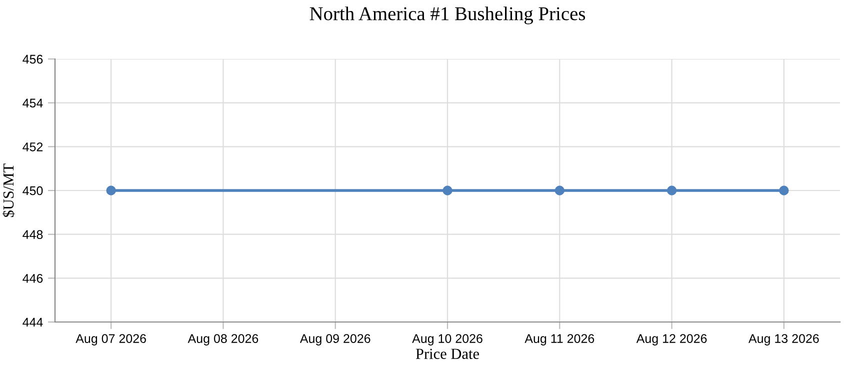  What do you see at coordinates (671, 340) in the screenshot?
I see `x-tick-label: Aug 12 2026` at bounding box center [671, 340].